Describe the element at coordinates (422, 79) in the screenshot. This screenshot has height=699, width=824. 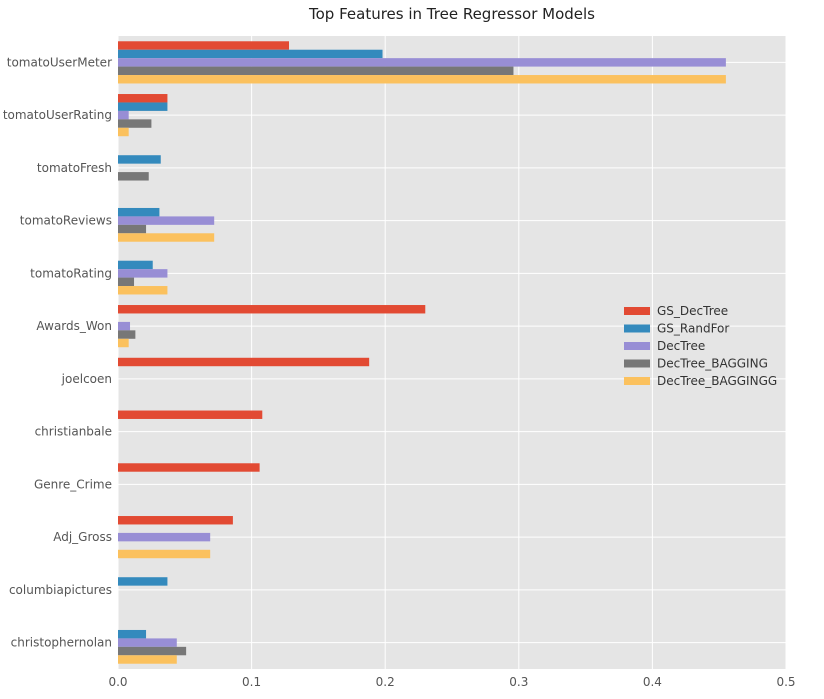
I see `bar-DecTree_BAGGINGG-tomatoUserMeter` at that location.